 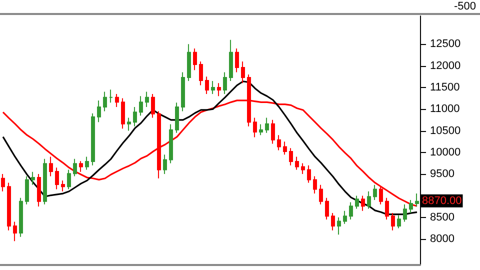 I want to click on text: -500, so click(x=465, y=6).